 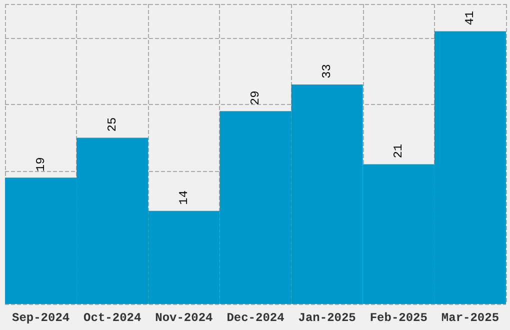 What do you see at coordinates (399, 151) in the screenshot?
I see `data-label: 21` at bounding box center [399, 151].